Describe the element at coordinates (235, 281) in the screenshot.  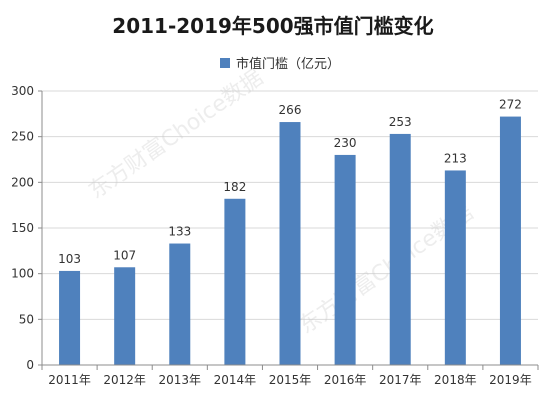
I see `bar-2014年` at that location.